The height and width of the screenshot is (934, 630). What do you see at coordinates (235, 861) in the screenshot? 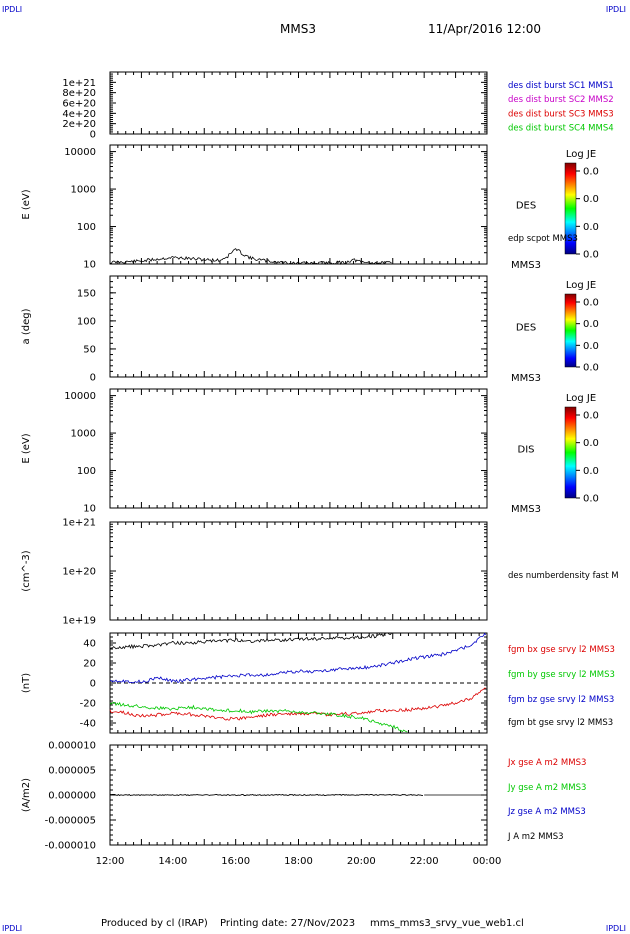
I see `xaxis-tick-label-2: 16:00` at bounding box center [235, 861].